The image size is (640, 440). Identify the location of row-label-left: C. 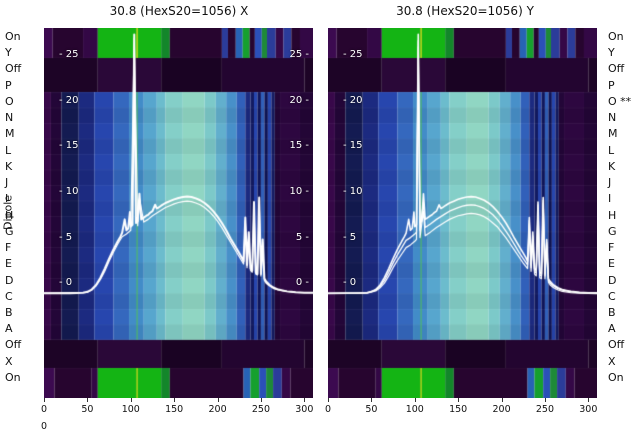
(9, 296).